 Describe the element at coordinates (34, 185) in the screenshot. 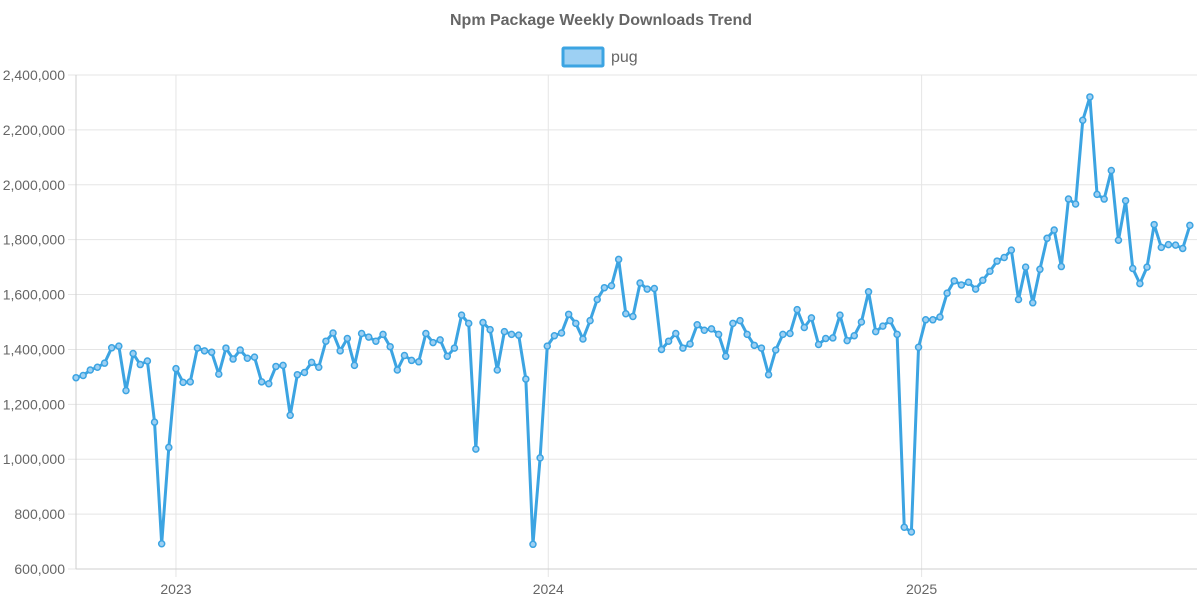

I see `y-tick-label: 2,000,000` at that location.